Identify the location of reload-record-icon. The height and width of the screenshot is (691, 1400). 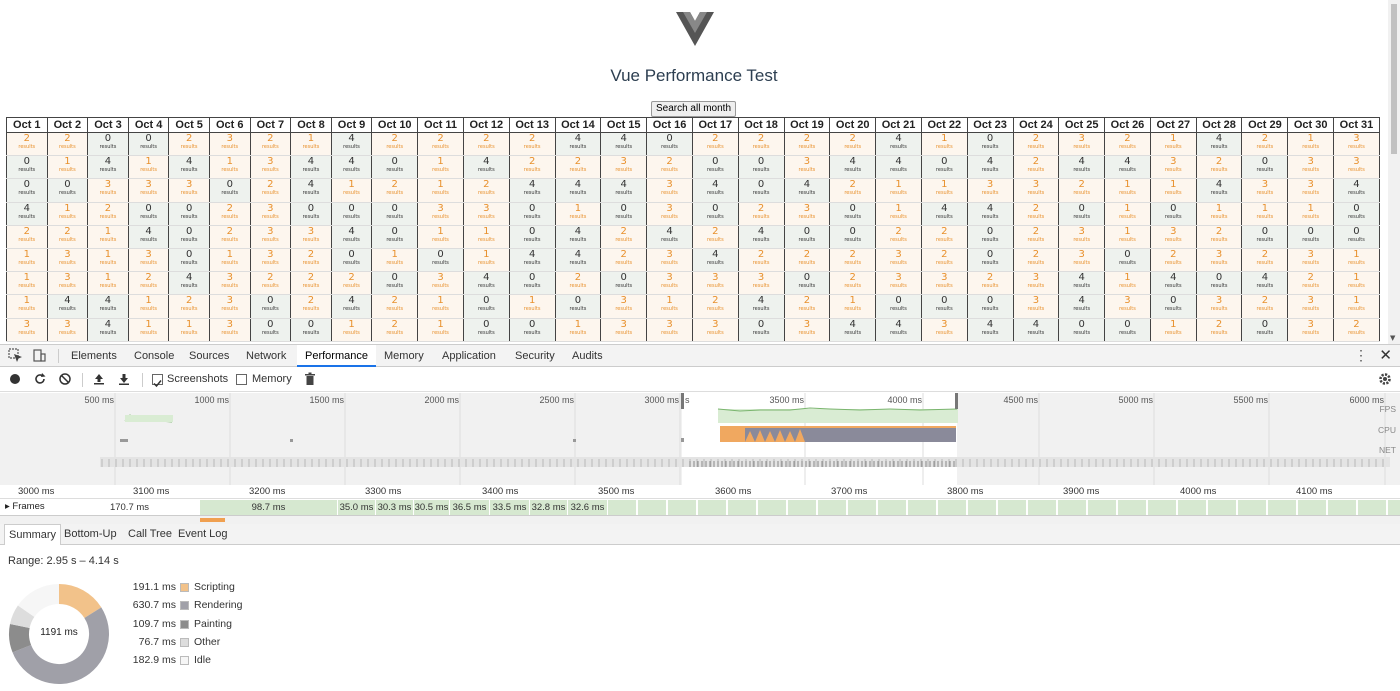
(40, 379).